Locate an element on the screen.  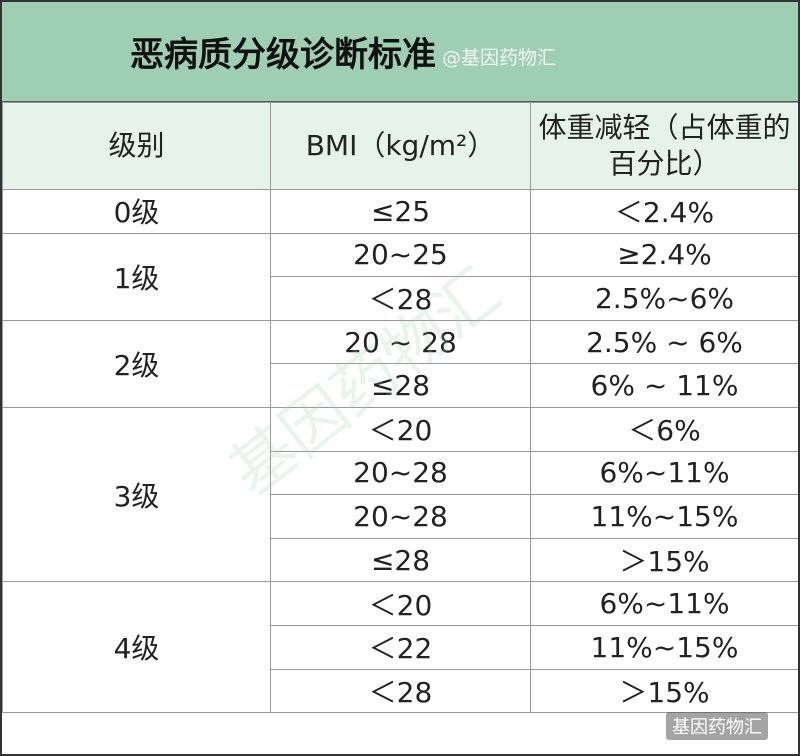
watermark: @基因药物汇 is located at coordinates (499, 58).